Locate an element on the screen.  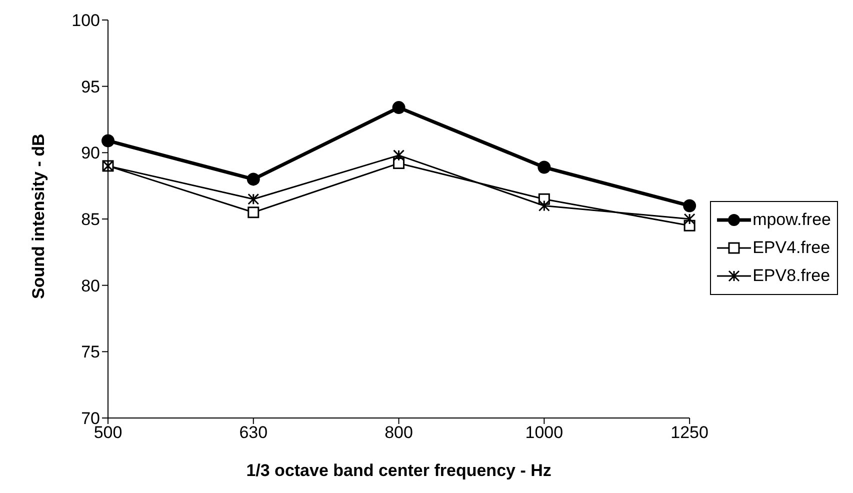
legend-label: mpow.free is located at coordinates (791, 220).